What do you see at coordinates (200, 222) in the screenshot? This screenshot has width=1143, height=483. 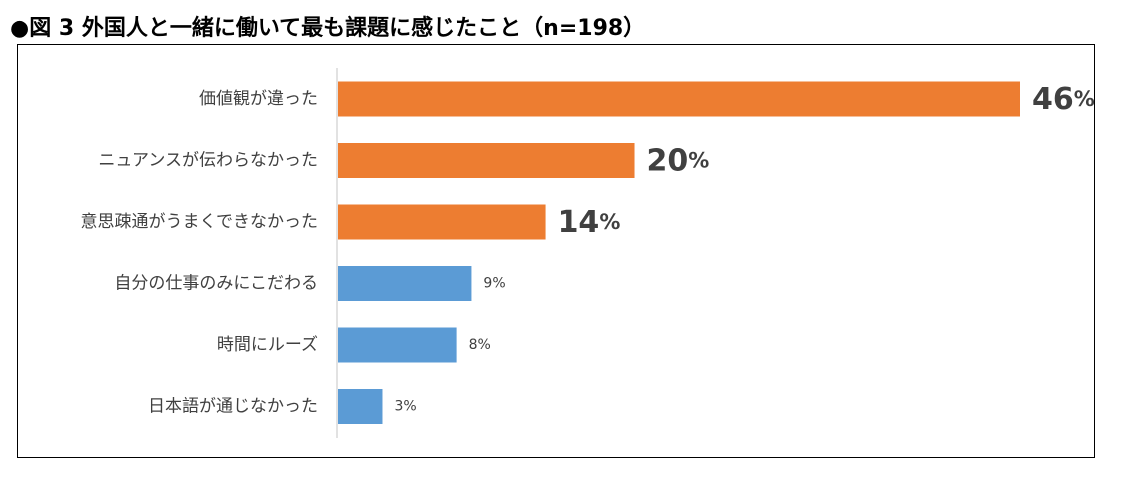 I see `category-label-3: 意思疎通がうまくできなかった` at bounding box center [200, 222].